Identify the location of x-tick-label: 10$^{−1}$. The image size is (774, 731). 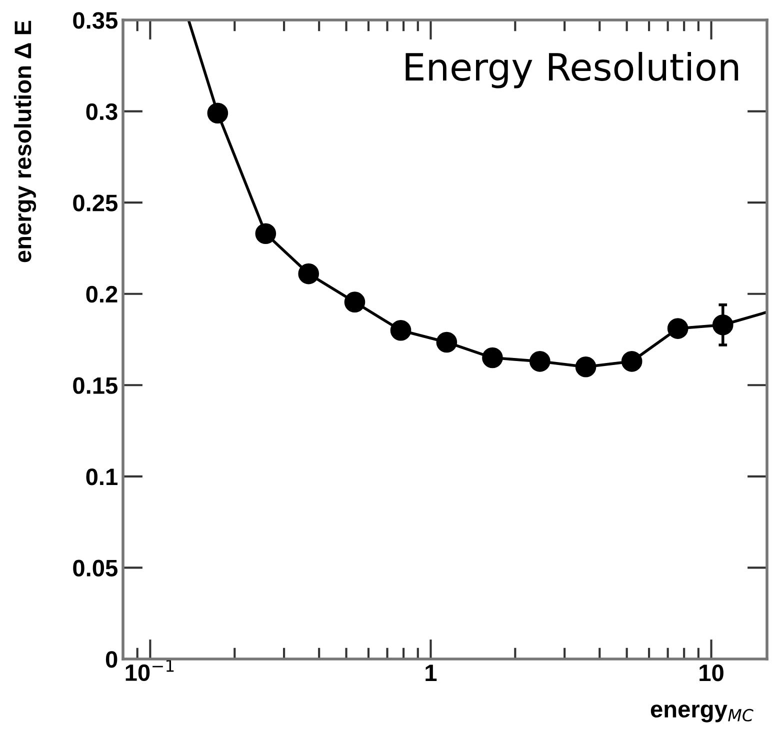
(150, 671).